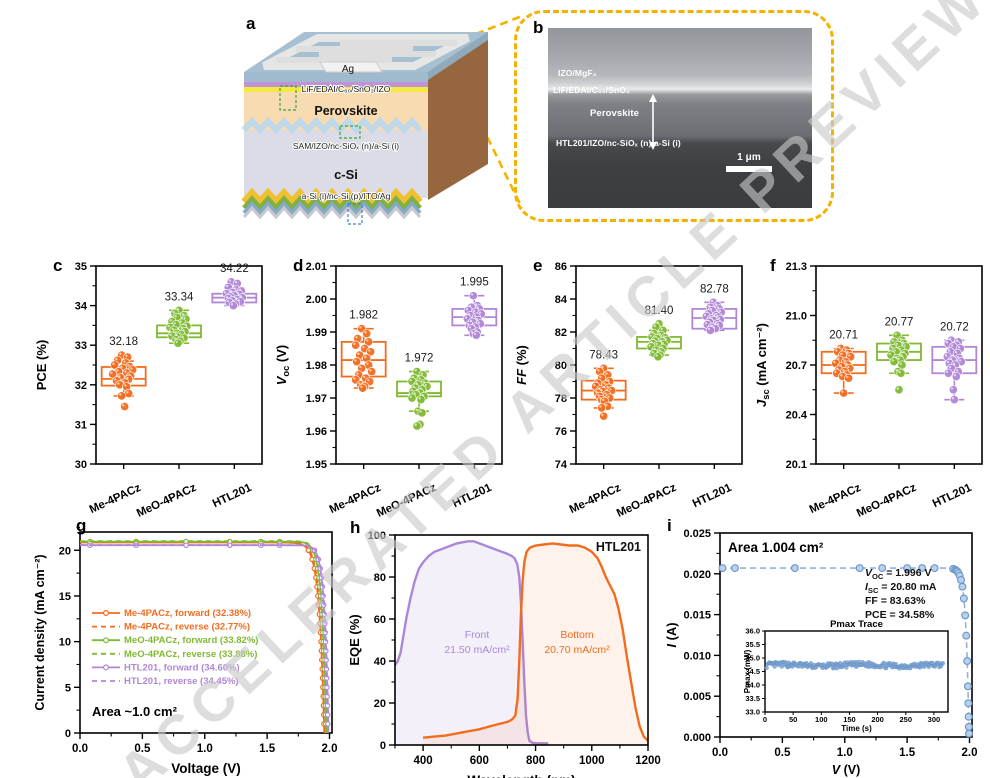 This screenshot has height=778, width=990. I want to click on y-tick-label: 82, so click(561, 333).